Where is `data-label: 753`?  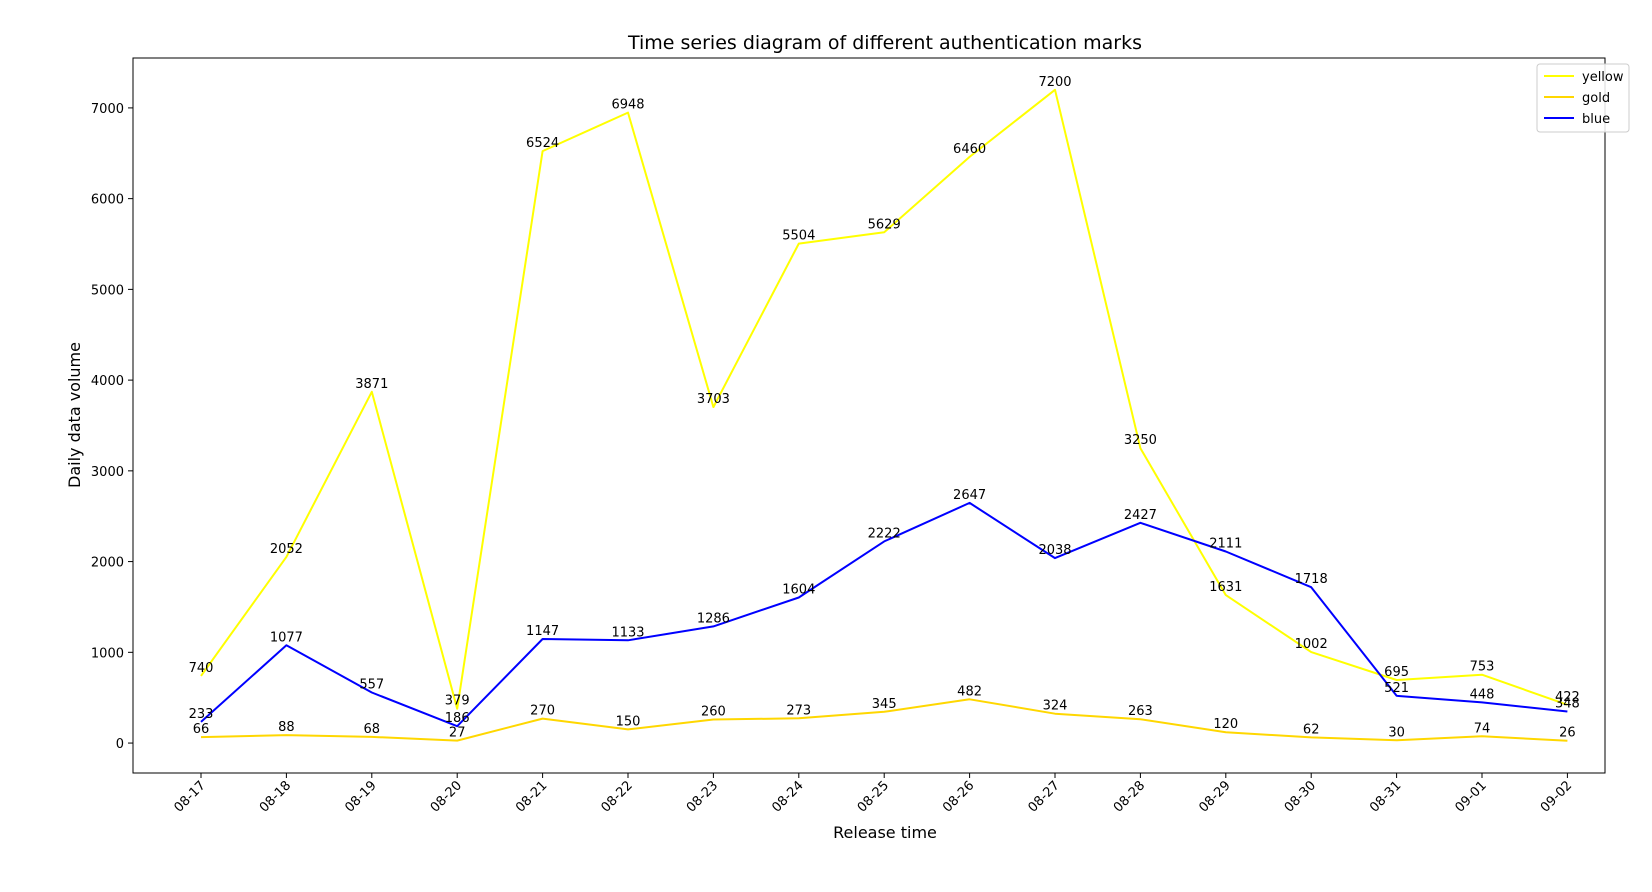 data-label: 753 is located at coordinates (1482, 667).